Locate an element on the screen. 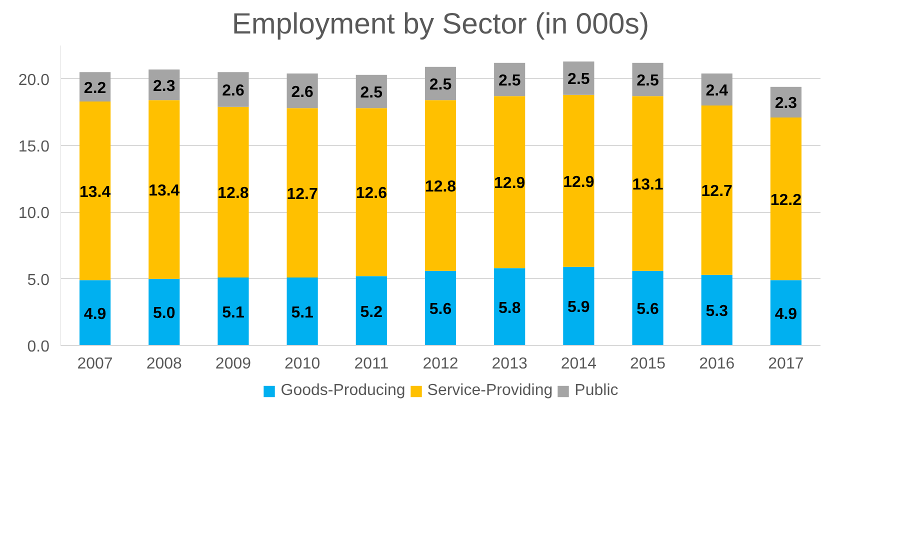 This screenshot has width=900, height=540. y-tick-label: 10.0 is located at coordinates (34, 213).